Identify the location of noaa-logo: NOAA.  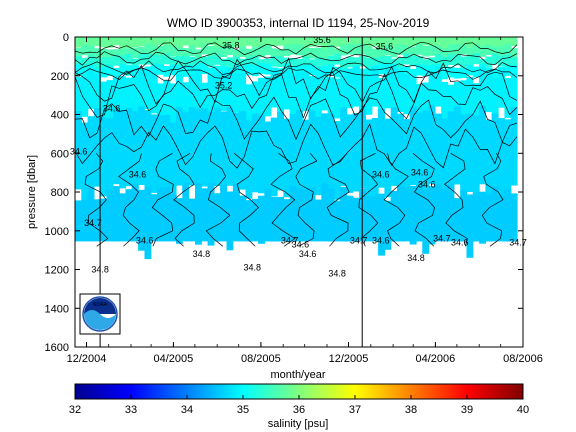
(100, 314).